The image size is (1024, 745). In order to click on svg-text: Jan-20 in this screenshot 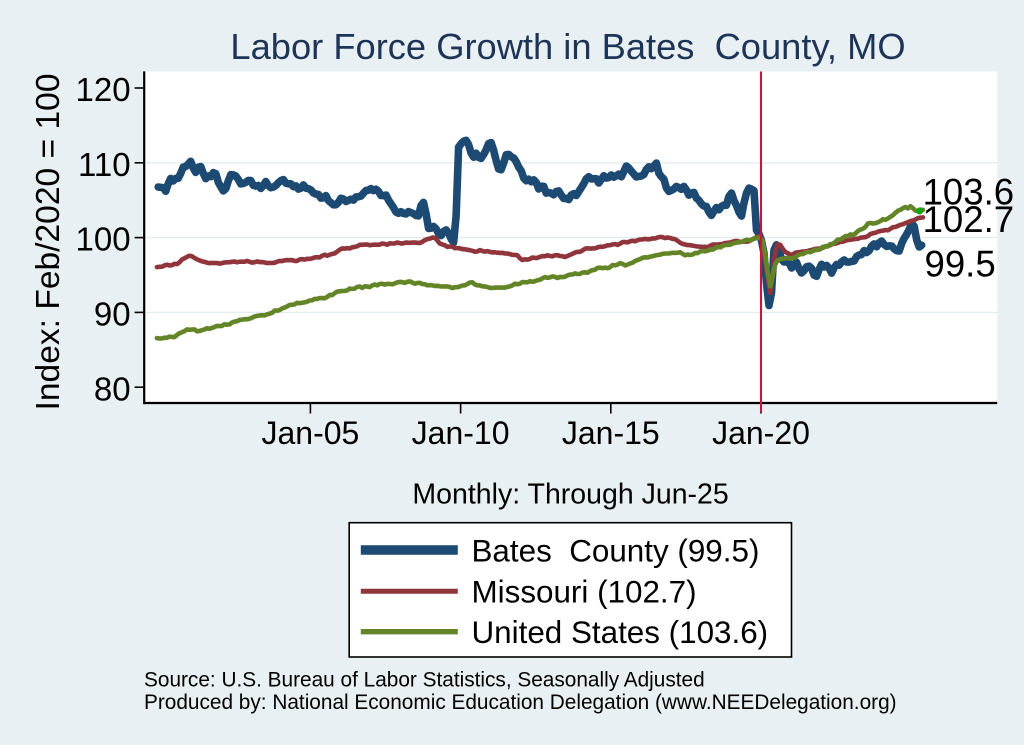, I will do `click(761, 433)`.